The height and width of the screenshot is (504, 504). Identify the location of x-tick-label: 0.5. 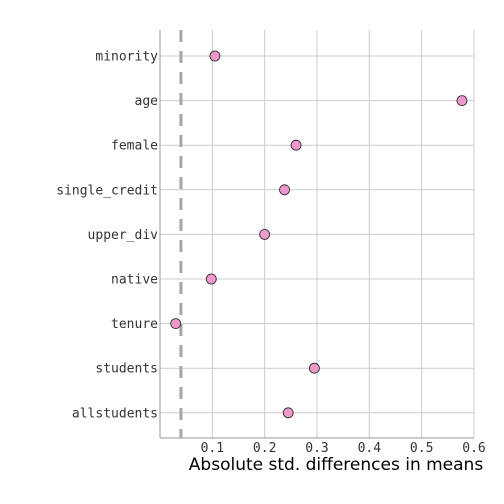
(421, 448).